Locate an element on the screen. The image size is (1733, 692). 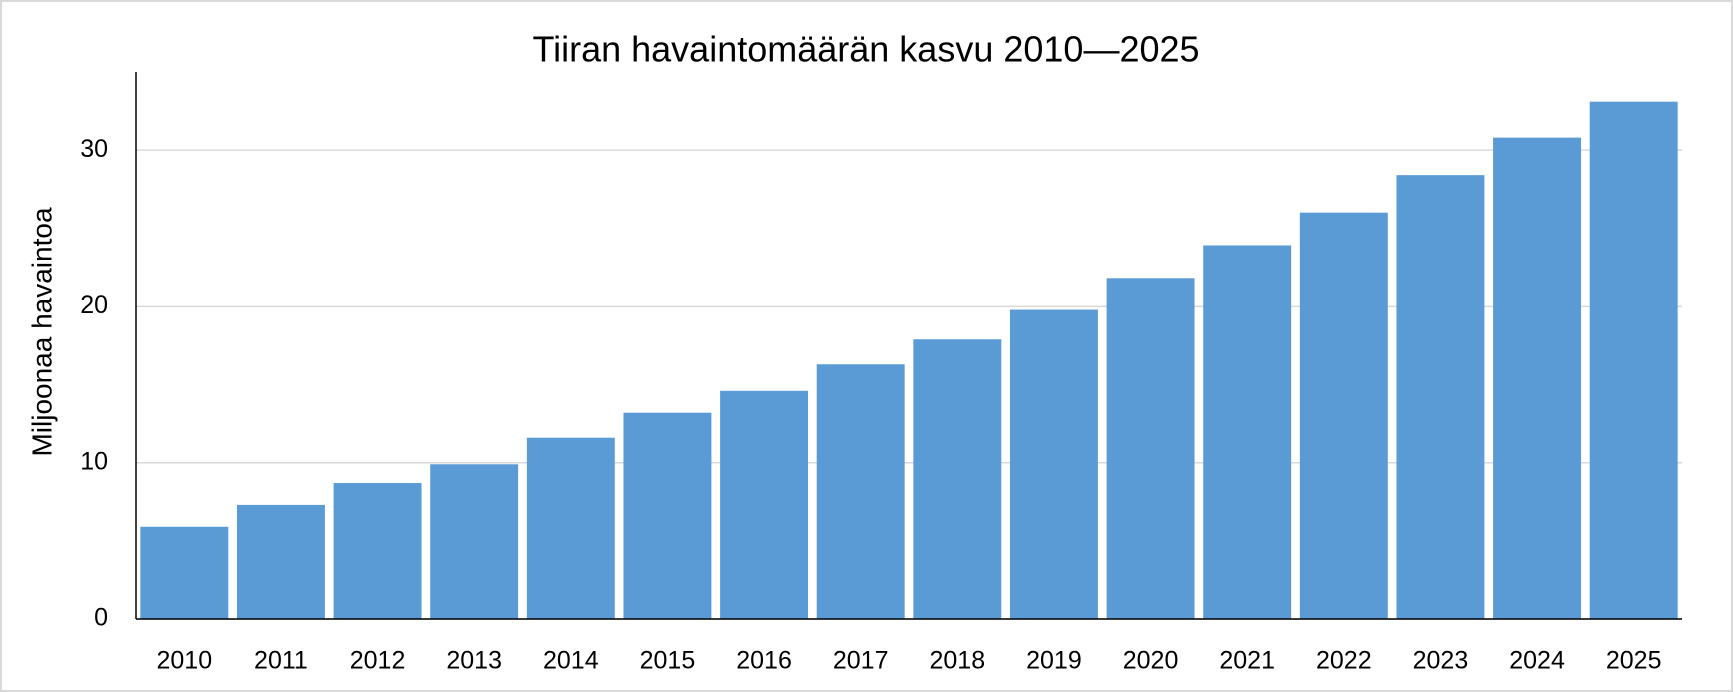
y-tick-label: 30 is located at coordinates (94, 149).